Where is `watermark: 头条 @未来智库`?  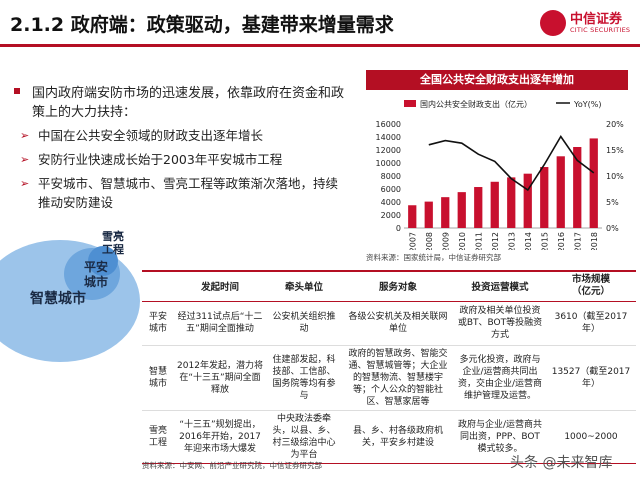 watermark: 头条 @未来智库 is located at coordinates (561, 463).